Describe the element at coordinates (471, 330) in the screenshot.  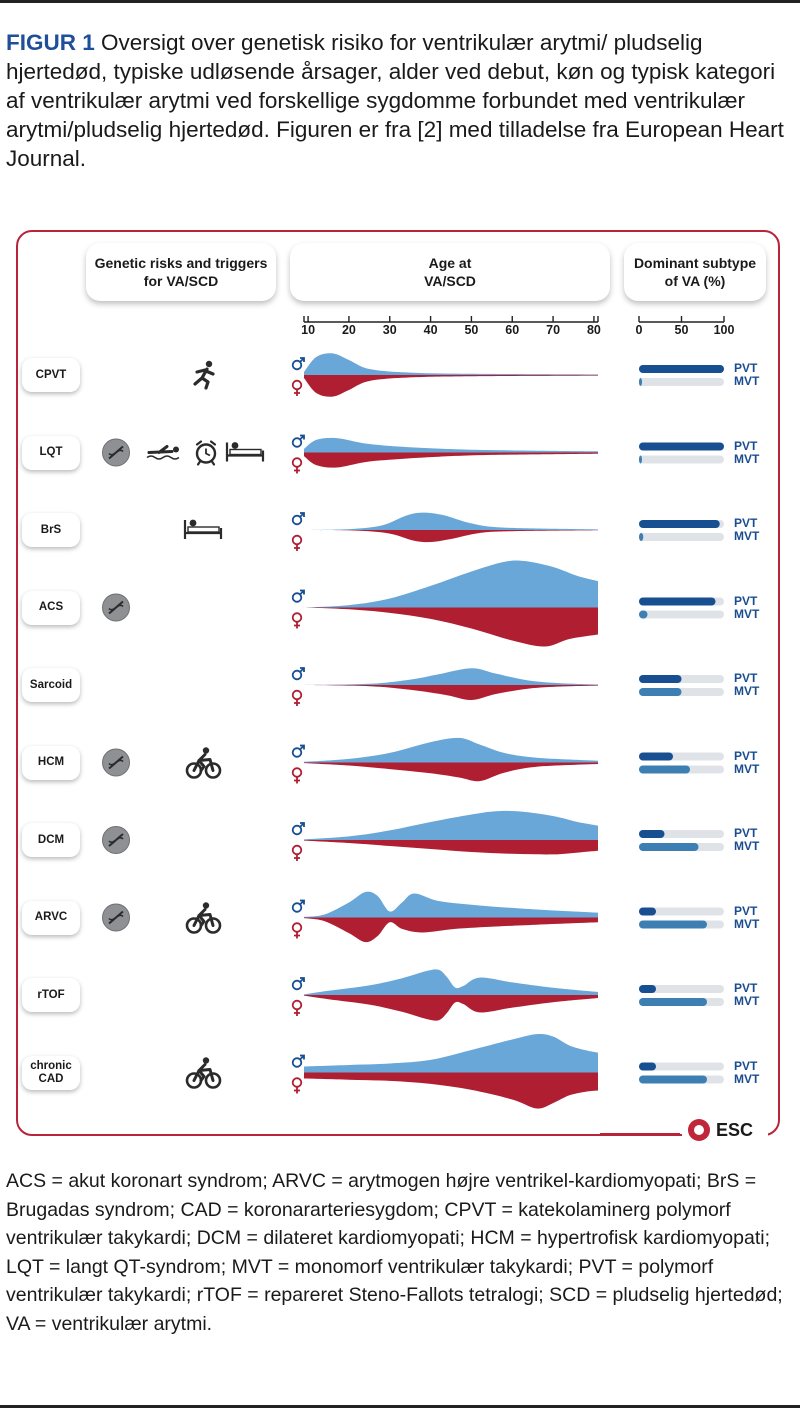
I see `age-tick-label: 50` at that location.